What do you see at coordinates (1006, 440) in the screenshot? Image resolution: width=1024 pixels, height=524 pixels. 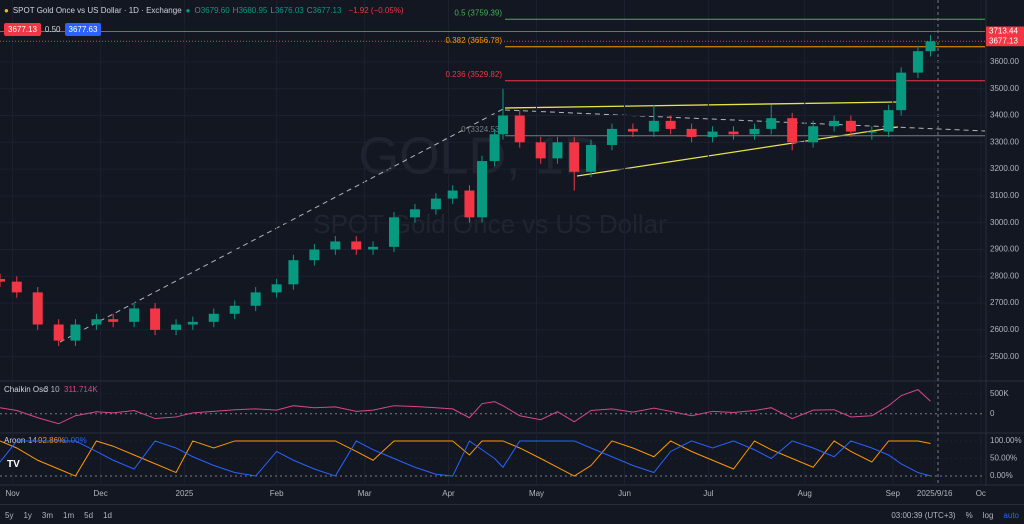 I see `y-tick-label: 100.00%` at bounding box center [1006, 440].